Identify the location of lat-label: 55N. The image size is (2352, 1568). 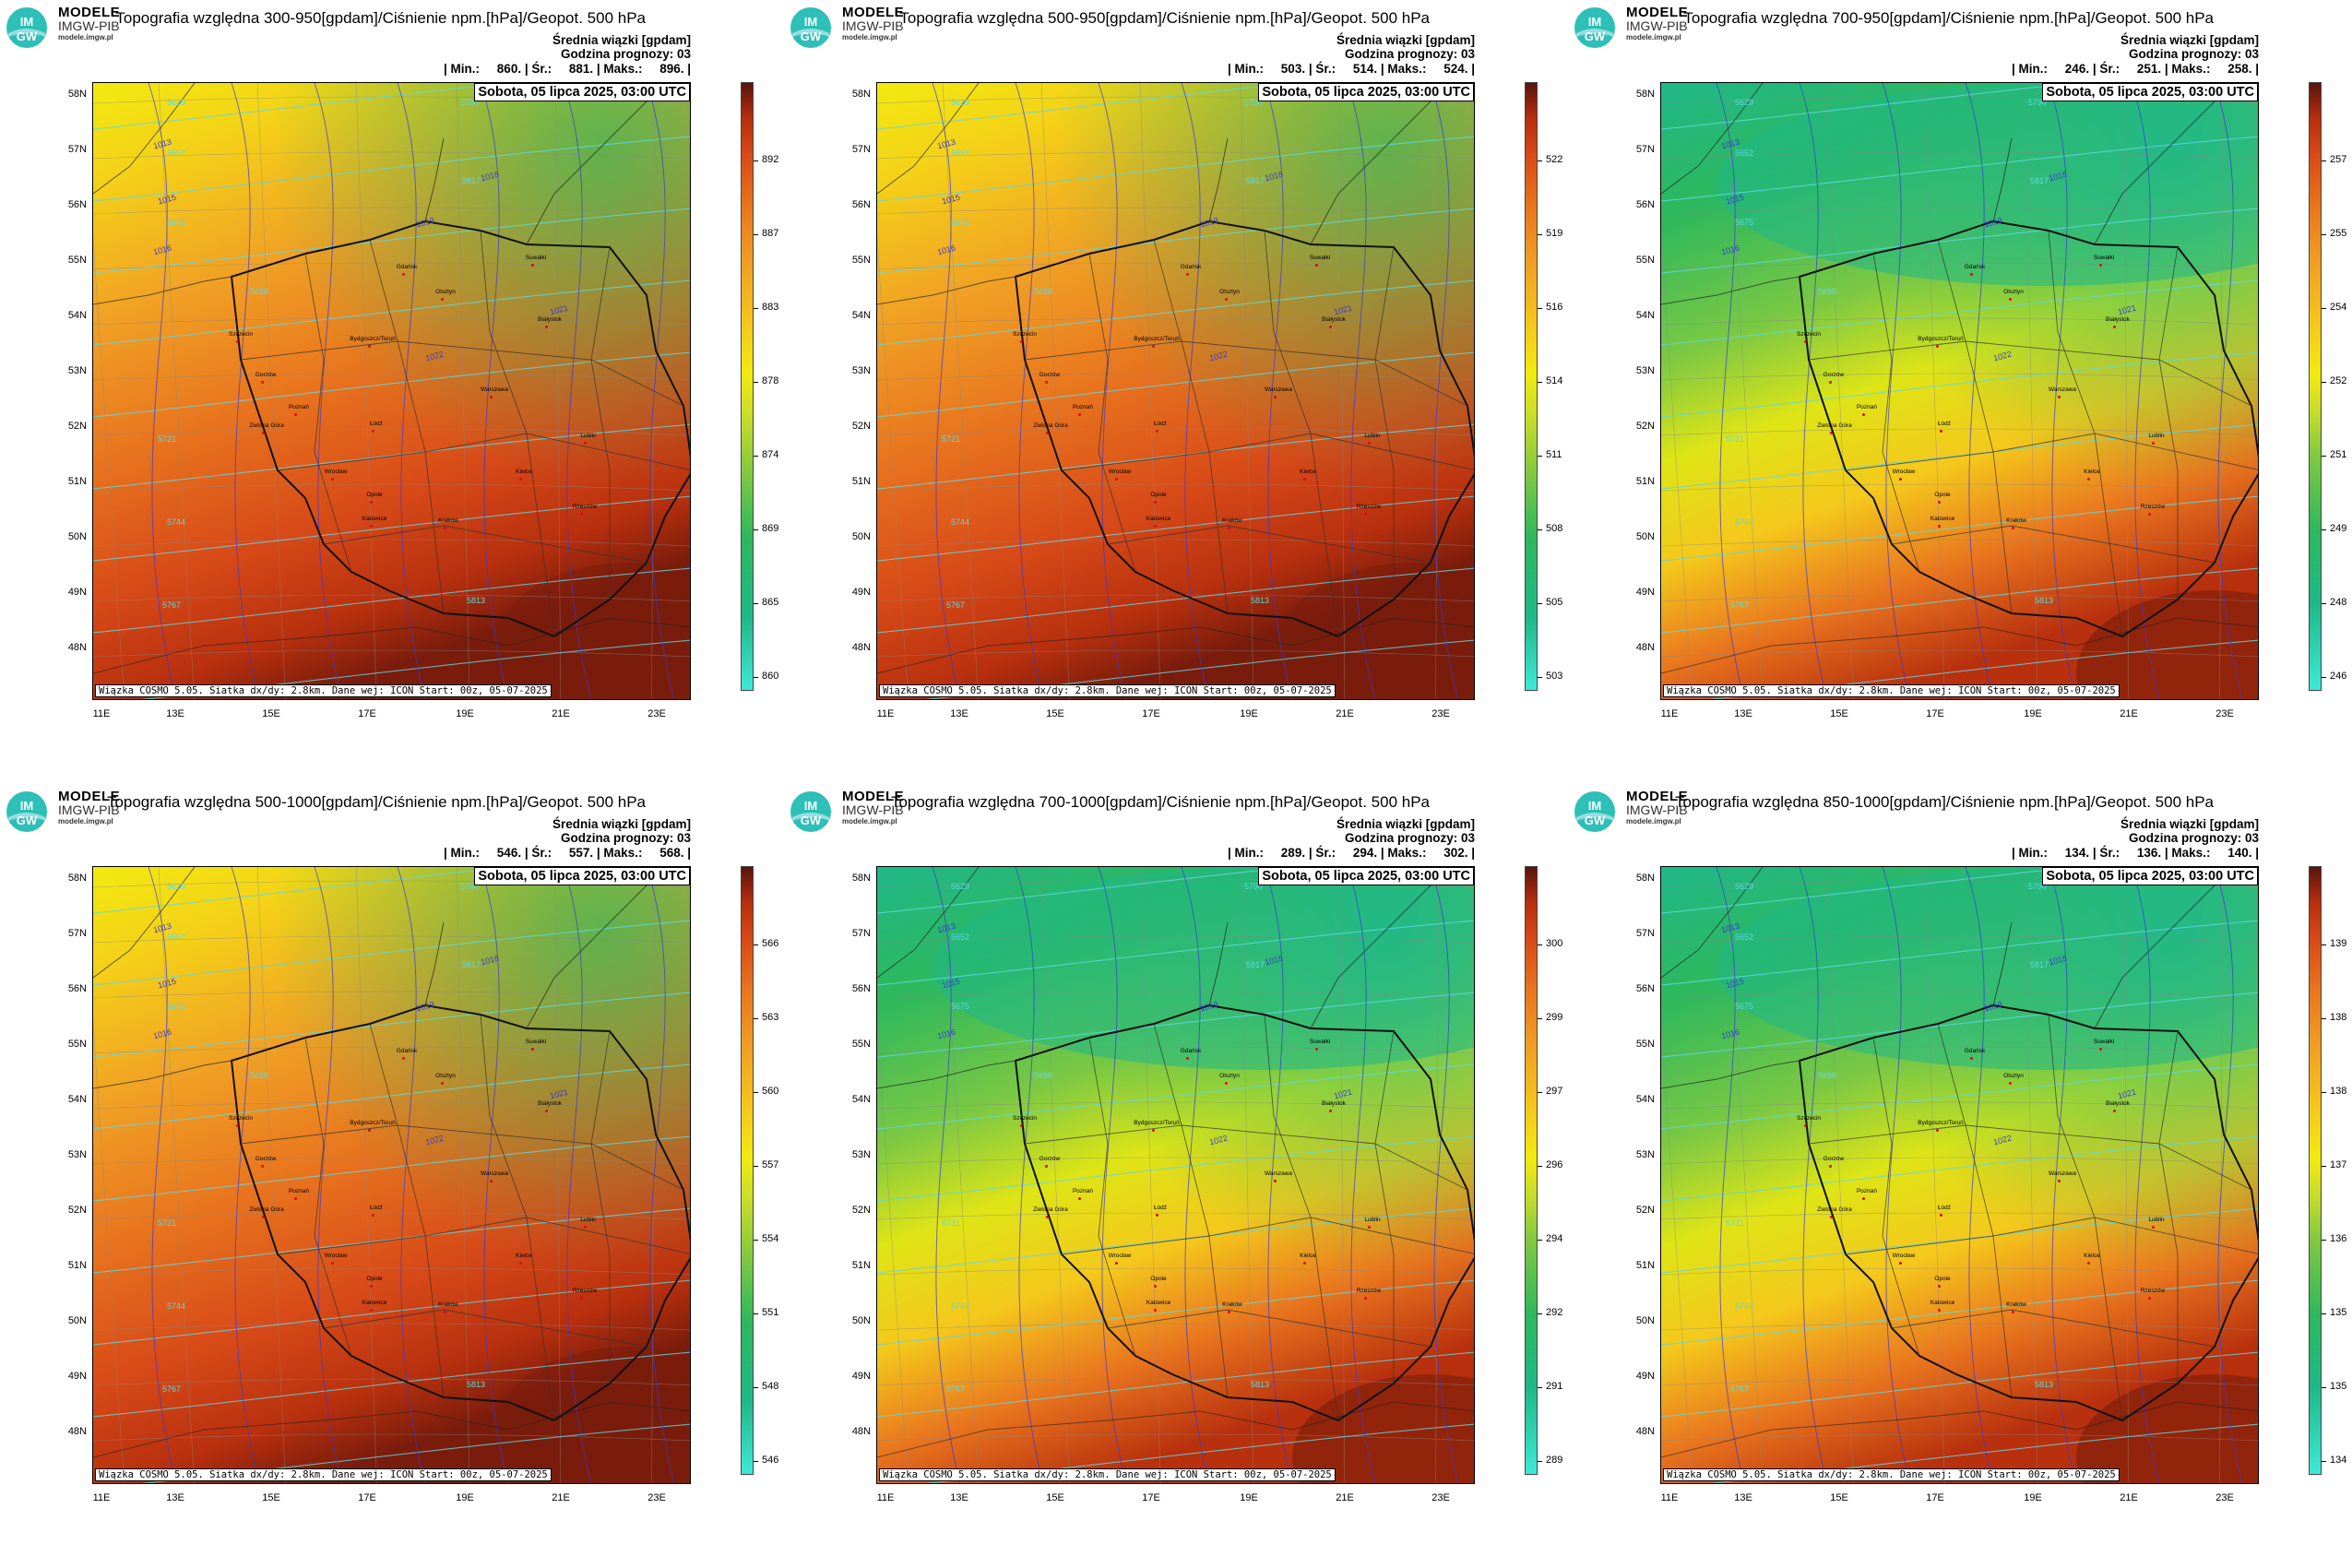
(77, 1044).